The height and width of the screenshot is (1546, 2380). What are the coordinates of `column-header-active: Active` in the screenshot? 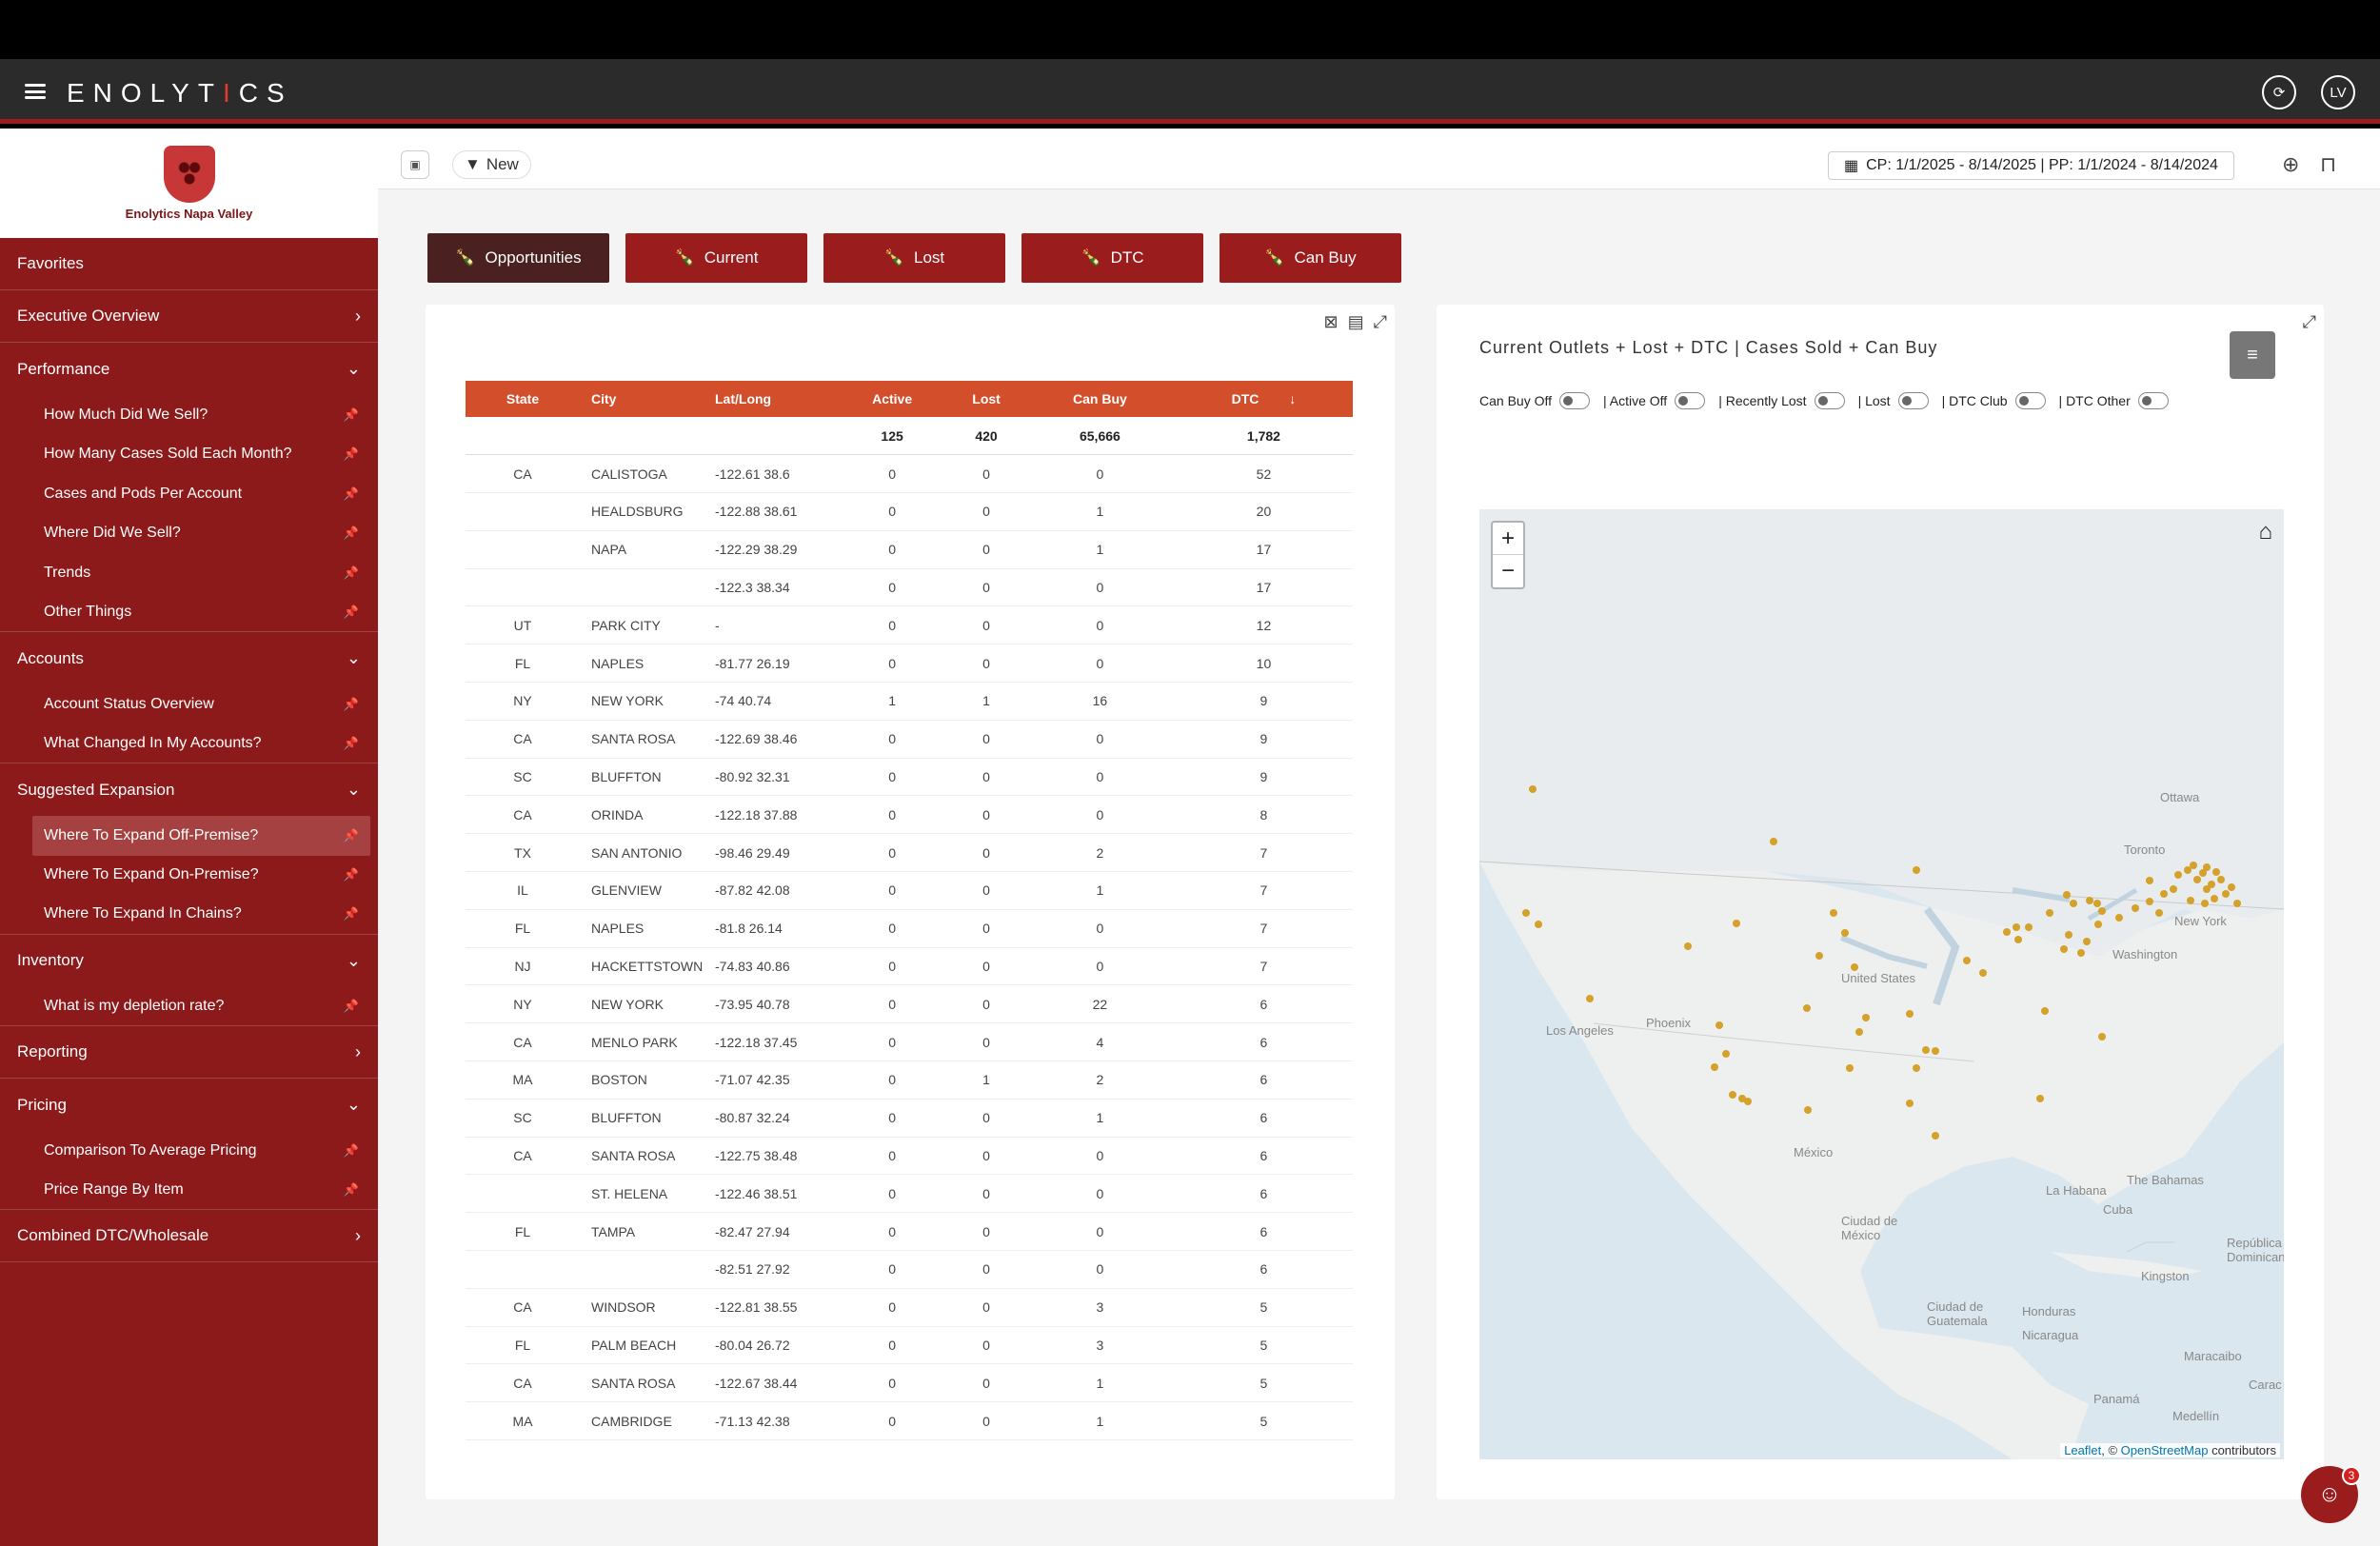 It's located at (892, 399).